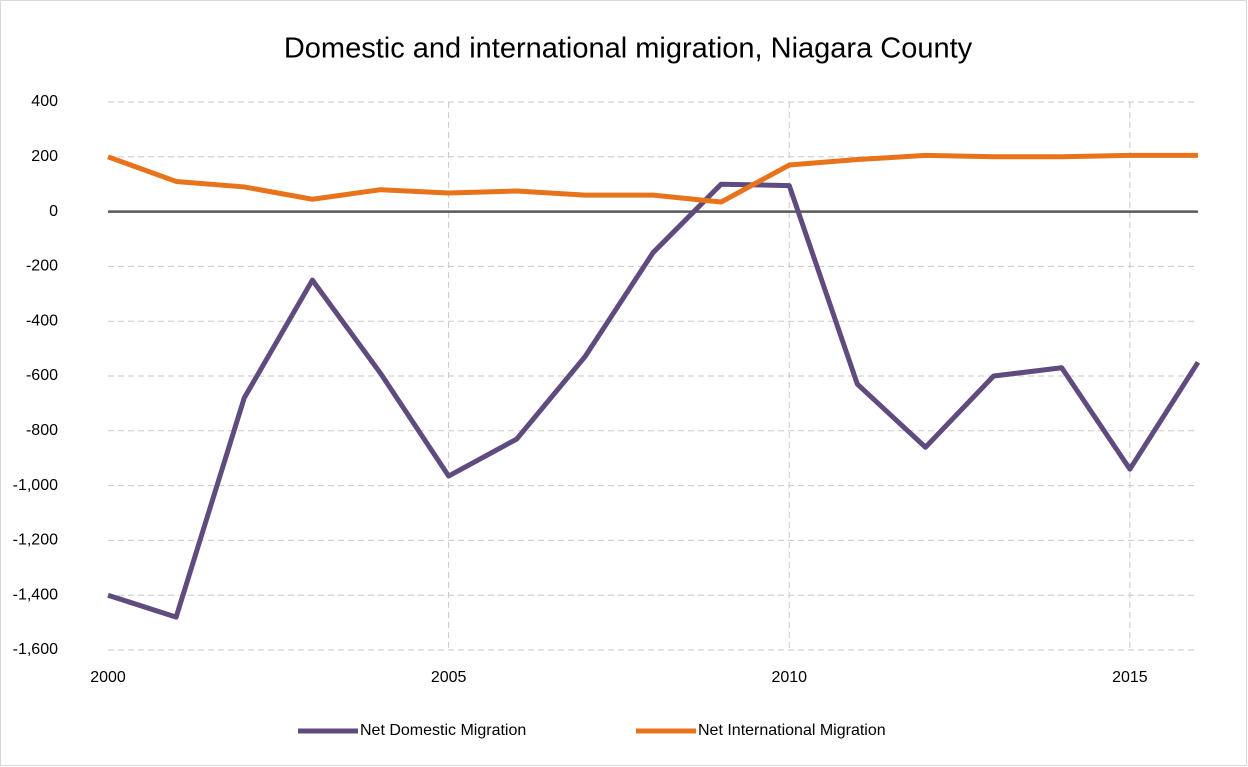  I want to click on y-tick-label: -200, so click(42, 266).